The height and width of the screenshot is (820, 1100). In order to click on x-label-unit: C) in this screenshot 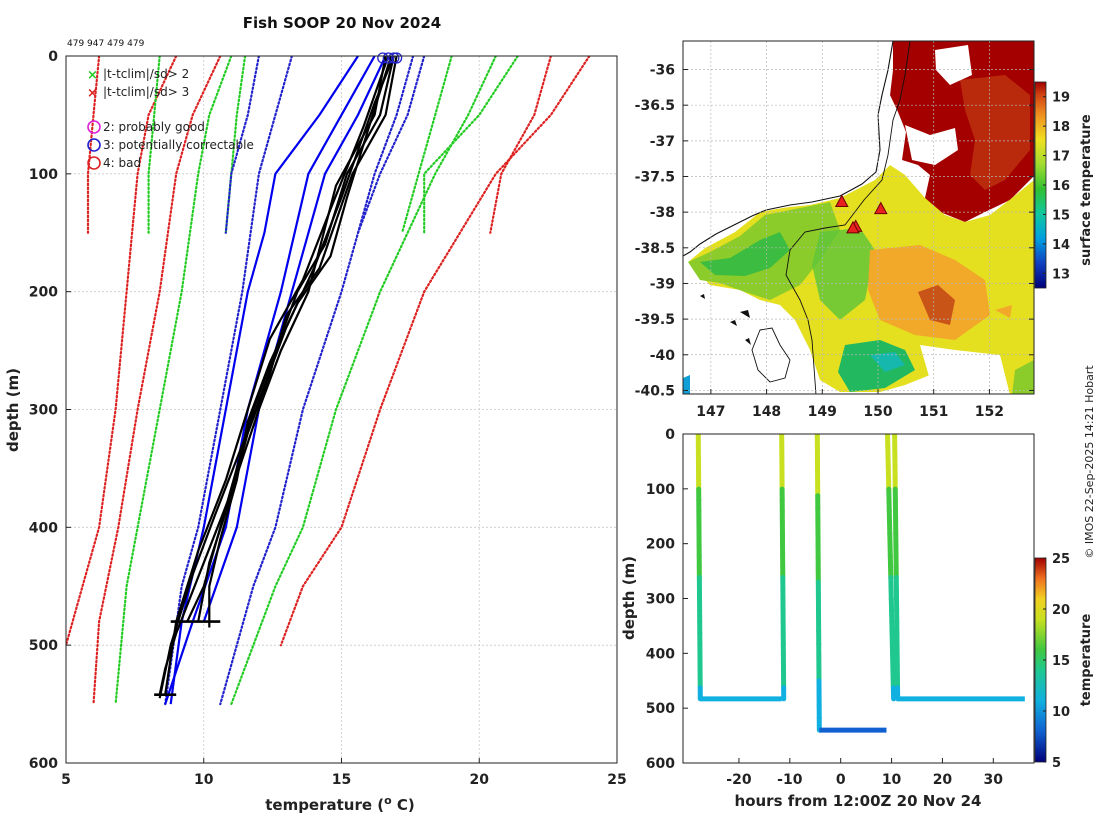, I will do `click(403, 805)`.